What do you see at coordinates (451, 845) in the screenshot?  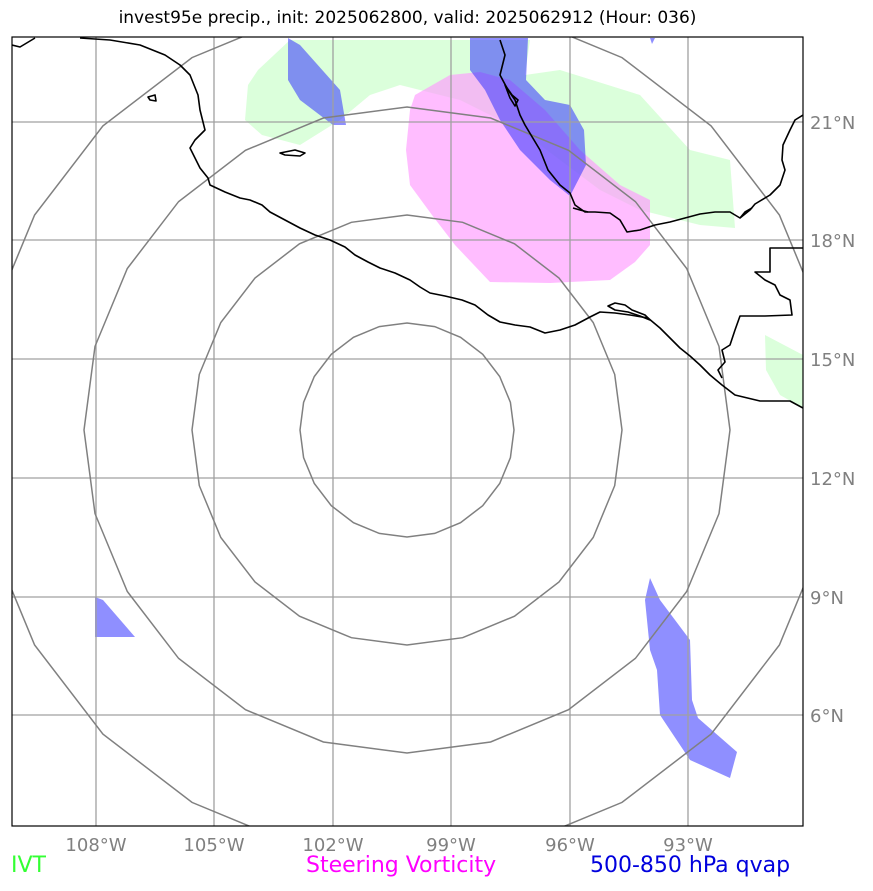 I see `lon-tick: 99°W` at bounding box center [451, 845].